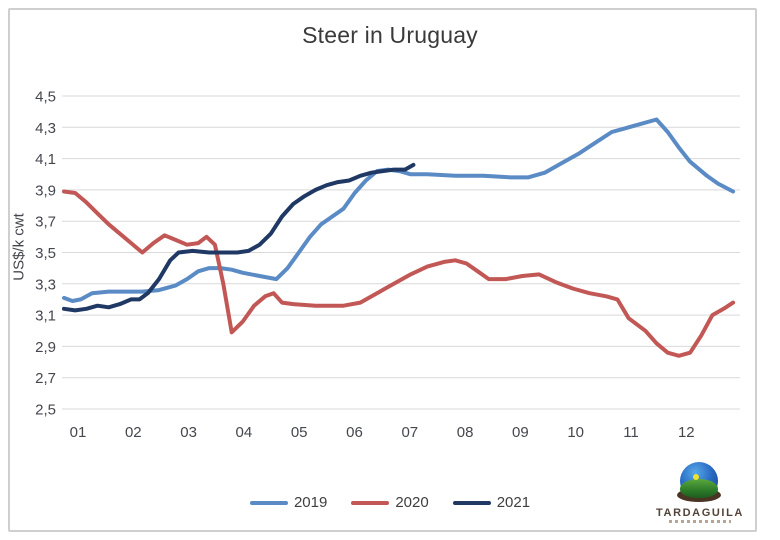 This screenshot has height=540, width=780. I want to click on x-tick-label: 05, so click(299, 432).